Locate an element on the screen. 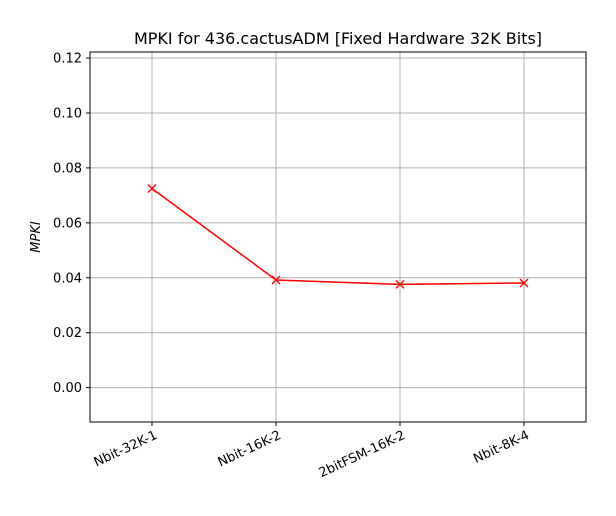 The width and height of the screenshot is (616, 516). y-axis-label: MPKI is located at coordinates (36, 237).